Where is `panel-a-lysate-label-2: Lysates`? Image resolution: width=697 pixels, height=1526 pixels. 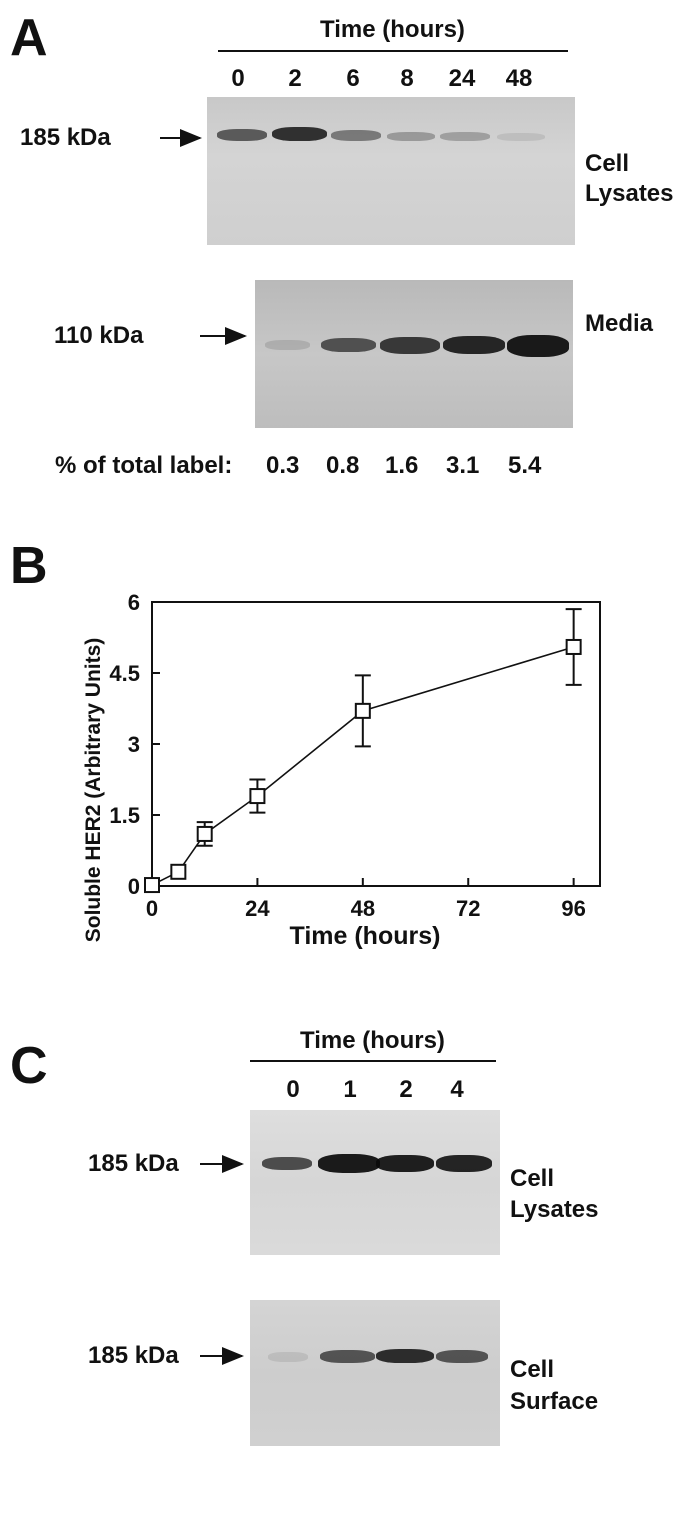
panel-a-lysate-label-2: Lysates is located at coordinates (629, 193).